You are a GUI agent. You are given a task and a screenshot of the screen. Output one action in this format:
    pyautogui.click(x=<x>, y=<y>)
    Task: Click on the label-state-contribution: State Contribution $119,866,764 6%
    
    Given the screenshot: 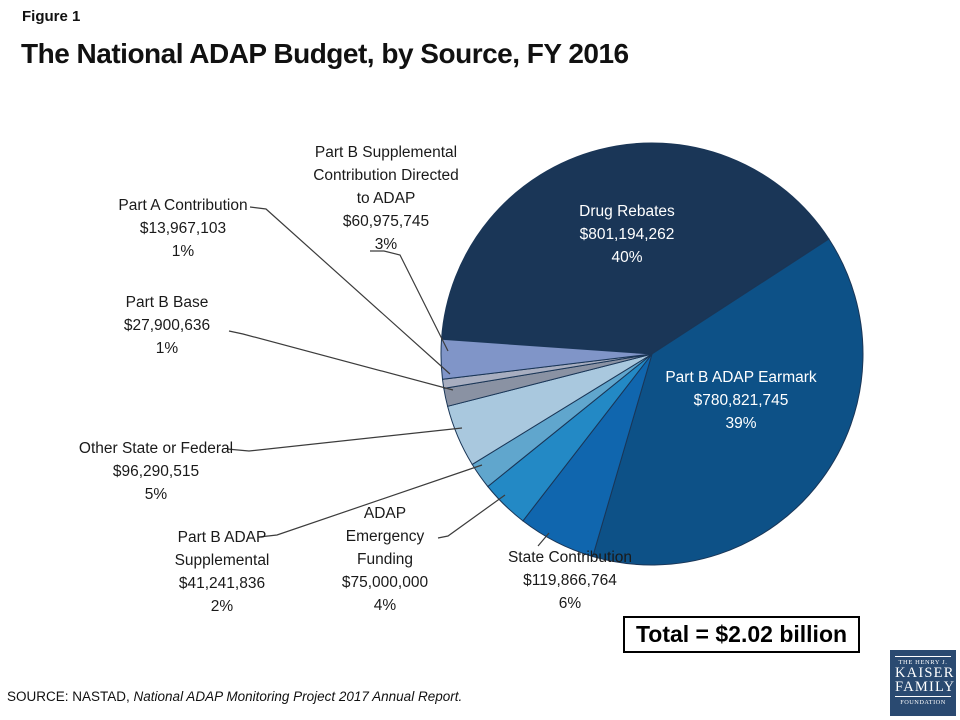 What is the action you would take?
    pyautogui.click(x=570, y=580)
    